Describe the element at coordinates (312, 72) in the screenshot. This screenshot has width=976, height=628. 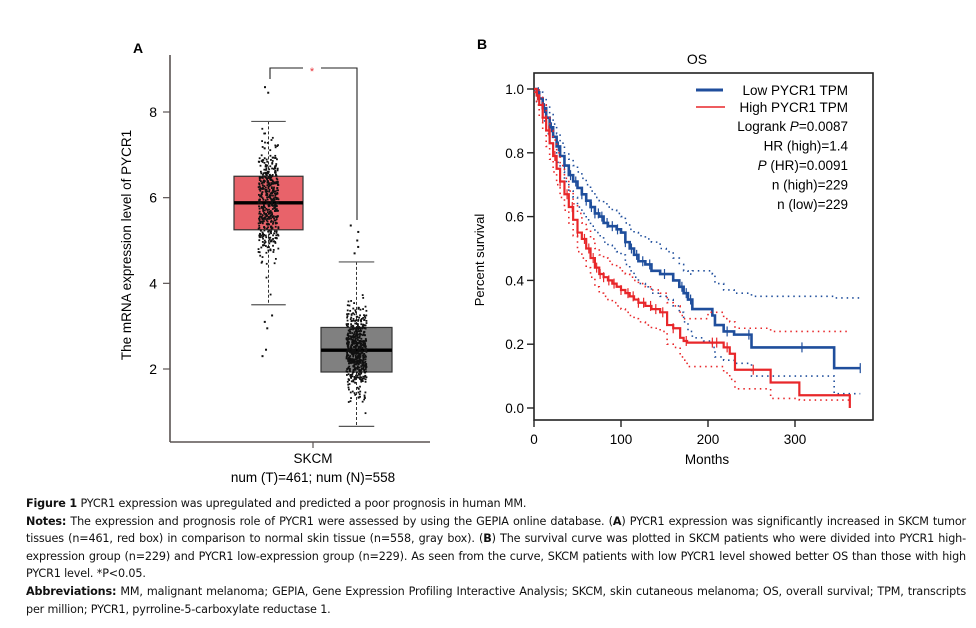
I see `significance-star: *` at that location.